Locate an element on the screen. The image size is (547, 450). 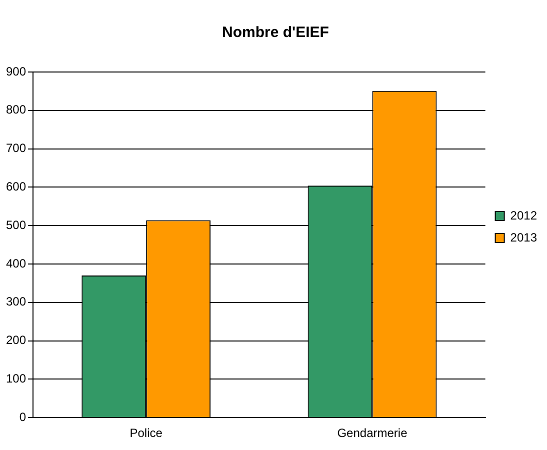
y-tick-label: 400 is located at coordinates (16, 263).